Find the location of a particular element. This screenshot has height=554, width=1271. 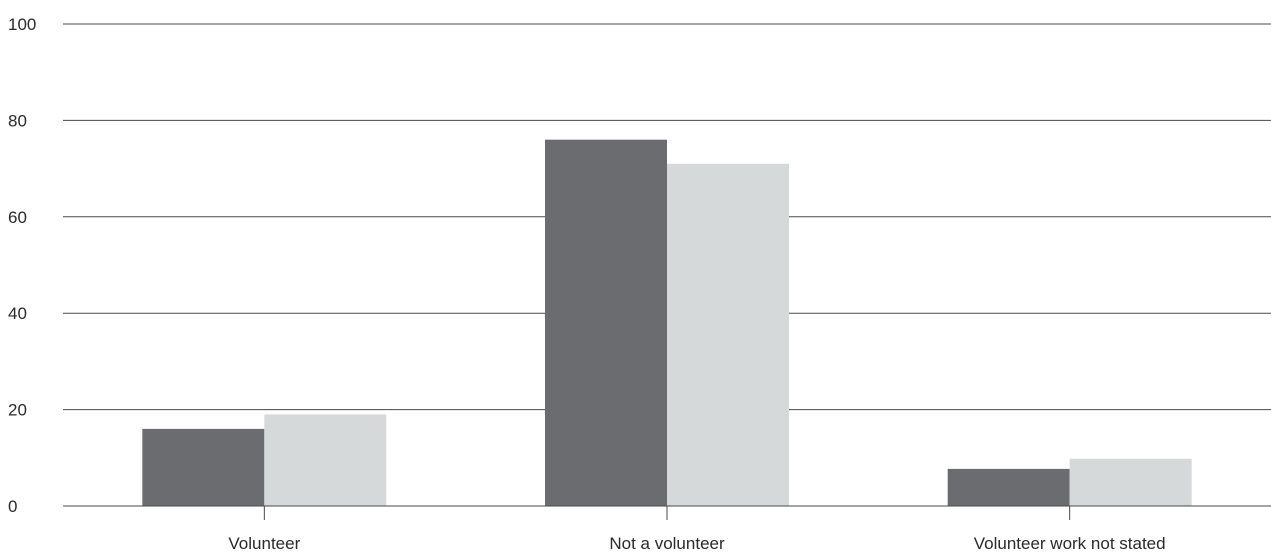

y-tick-label: 20 is located at coordinates (17, 410).